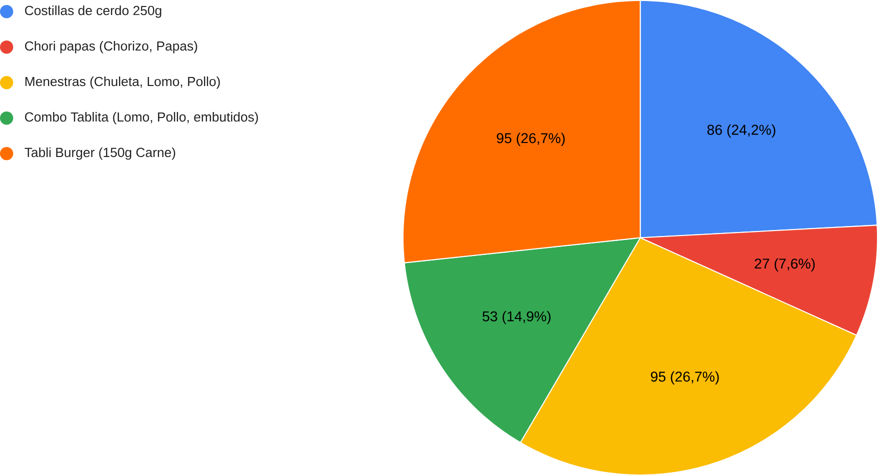 This screenshot has width=878, height=475. I want to click on legend-label: Tabli Burger (150g Carne), so click(100, 153).